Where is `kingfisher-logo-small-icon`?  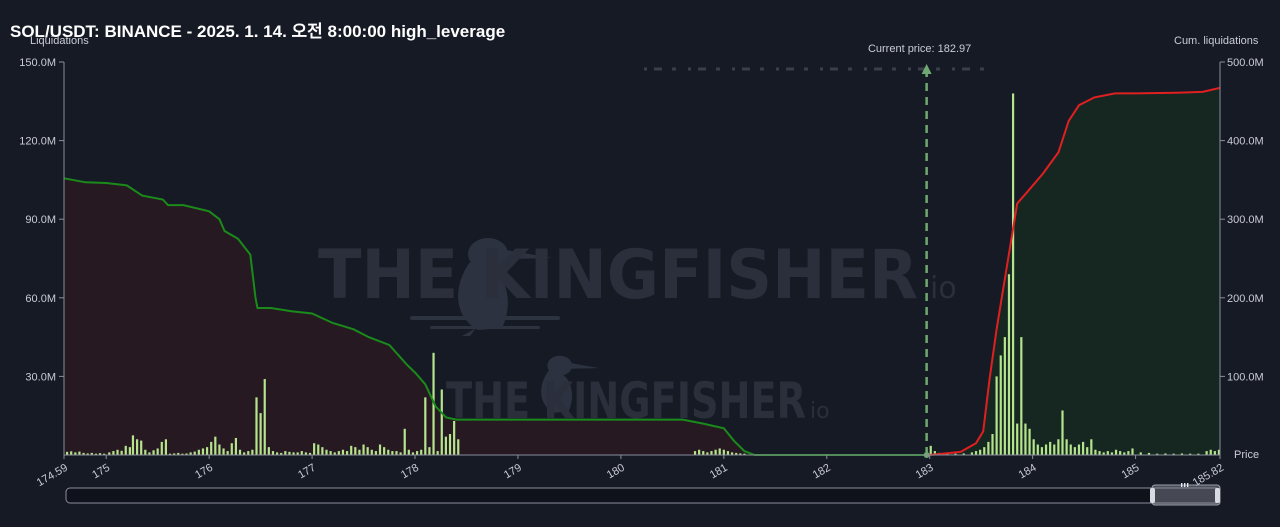 kingfisher-logo-small-icon is located at coordinates (570, 384).